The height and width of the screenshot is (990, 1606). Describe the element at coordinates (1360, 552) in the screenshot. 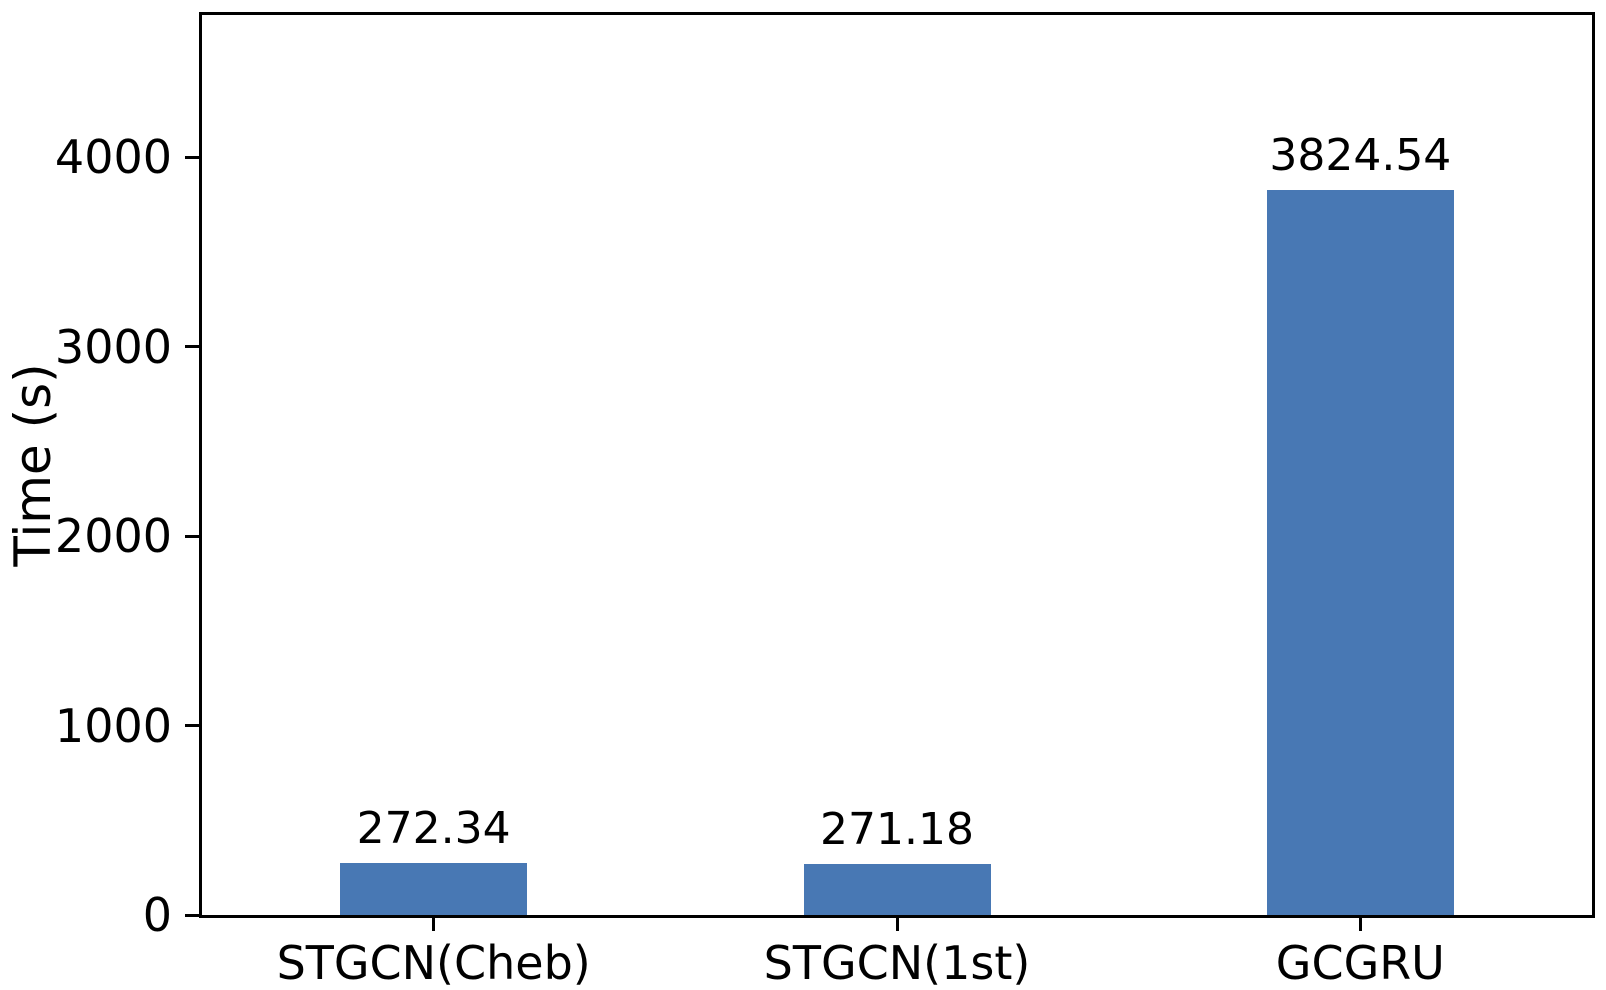

I see `bar-GCGRU` at that location.